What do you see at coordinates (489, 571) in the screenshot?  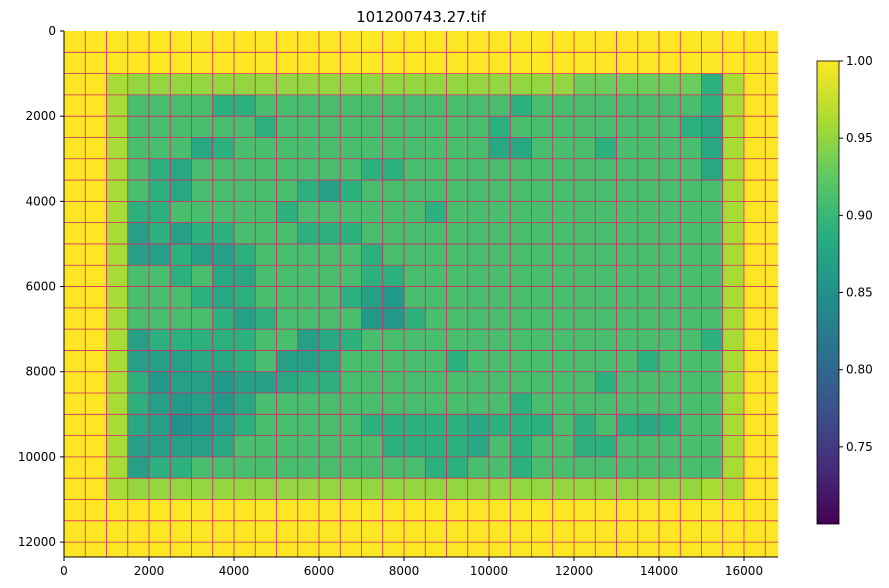 I see `x-tick-label: 10000` at bounding box center [489, 571].